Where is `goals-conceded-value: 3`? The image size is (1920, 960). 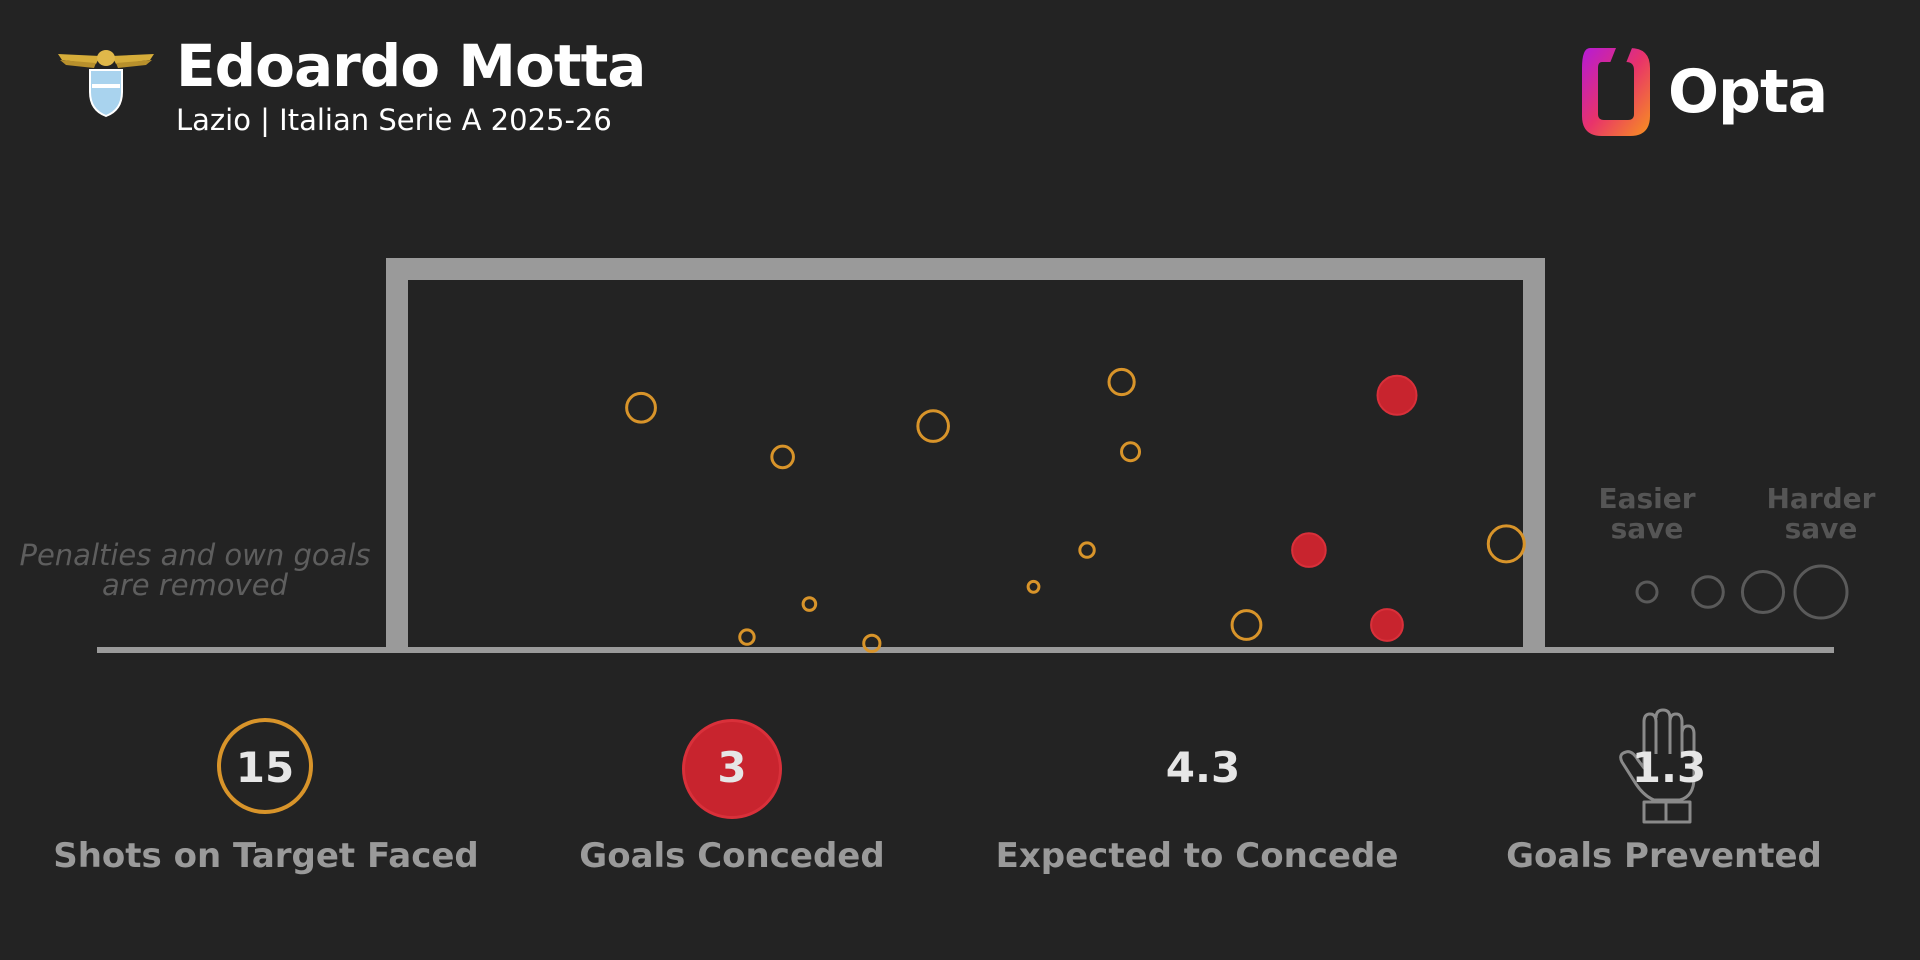 goals-conceded-value: 3 is located at coordinates (732, 767).